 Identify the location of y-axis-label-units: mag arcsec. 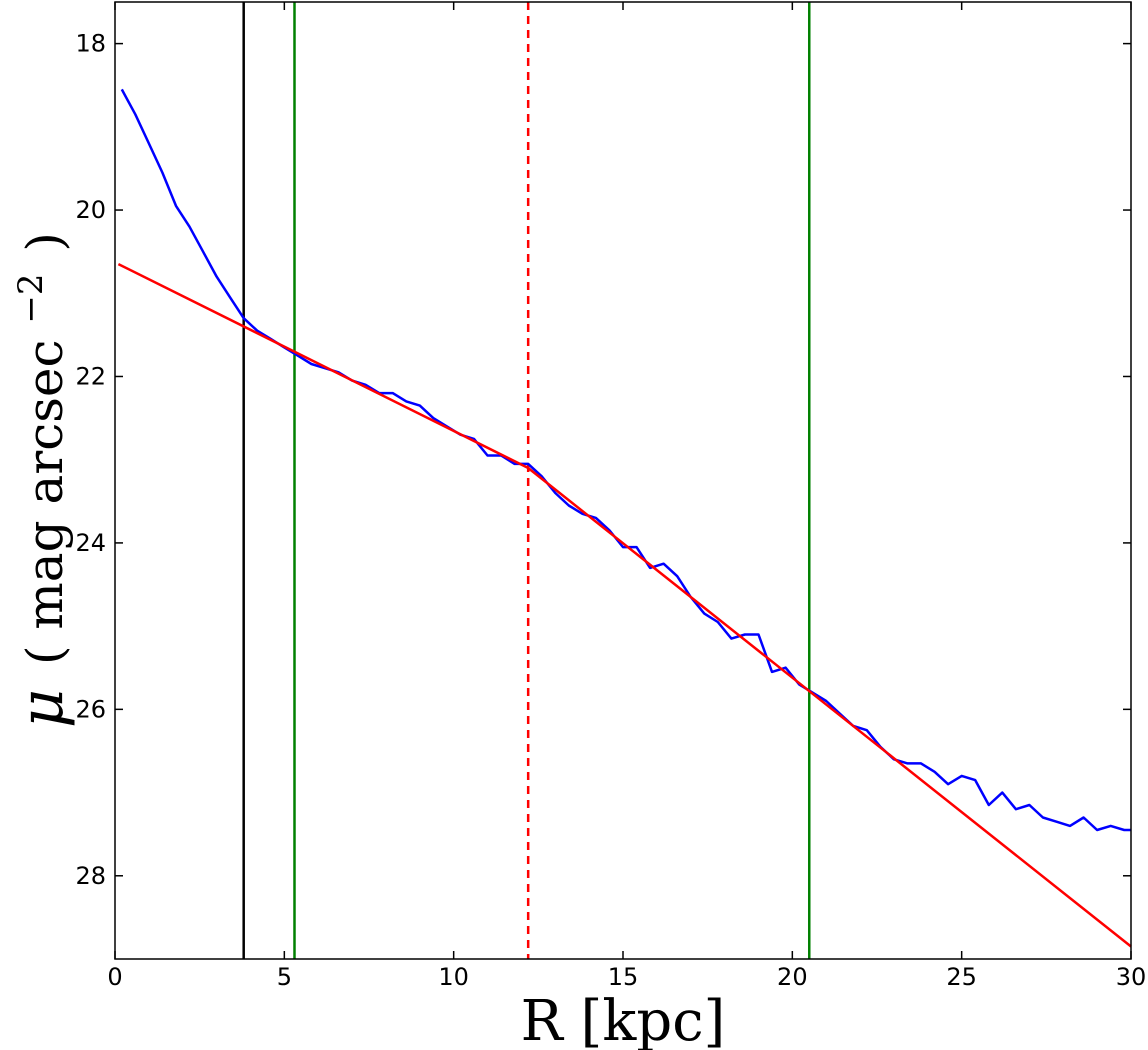
(45, 485).